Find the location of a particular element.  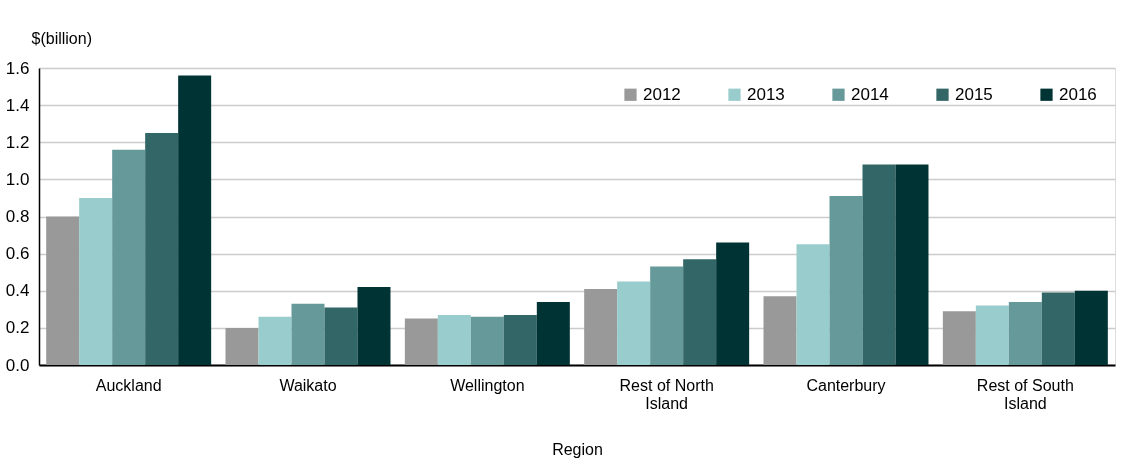

x-tick-label: Canterbury is located at coordinates (846, 385).